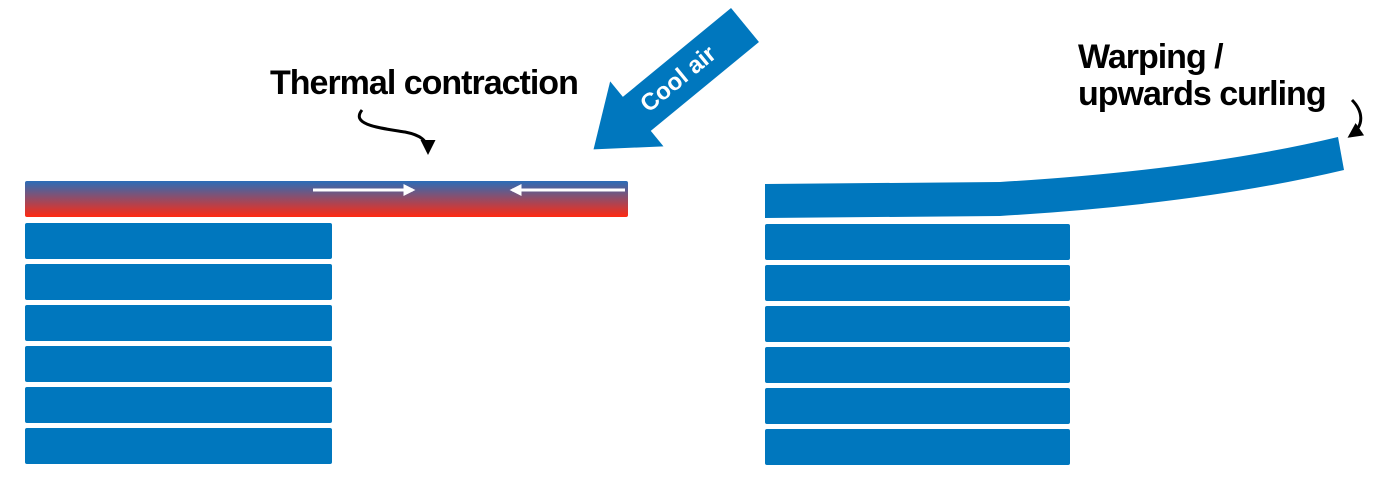  What do you see at coordinates (178, 343) in the screenshot?
I see `left-stack` at bounding box center [178, 343].